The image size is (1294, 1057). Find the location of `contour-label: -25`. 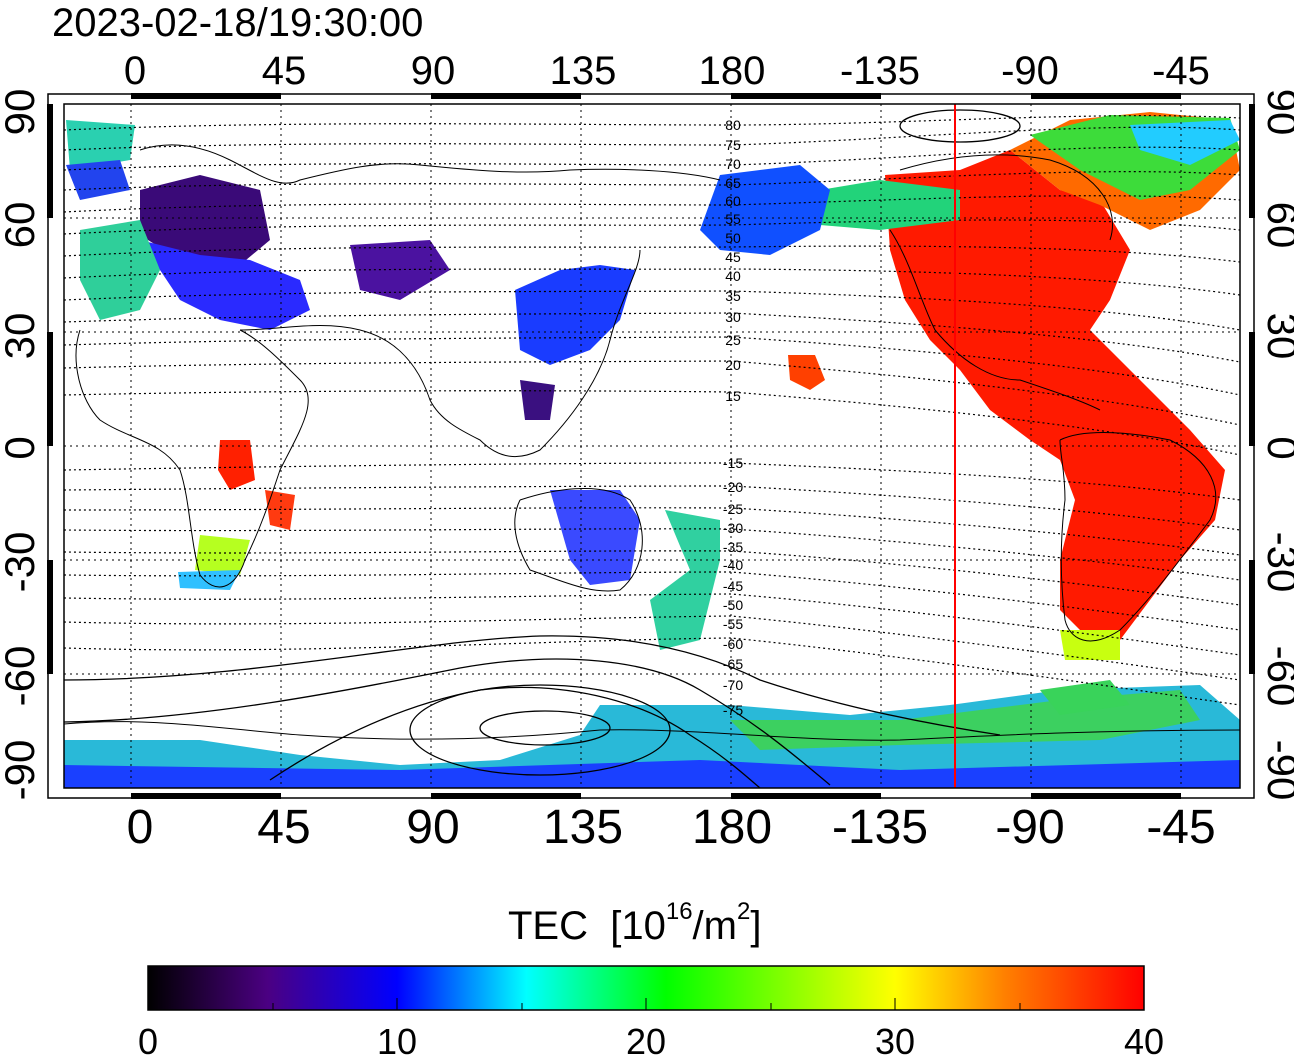

contour-label: -25 is located at coordinates (733, 509).